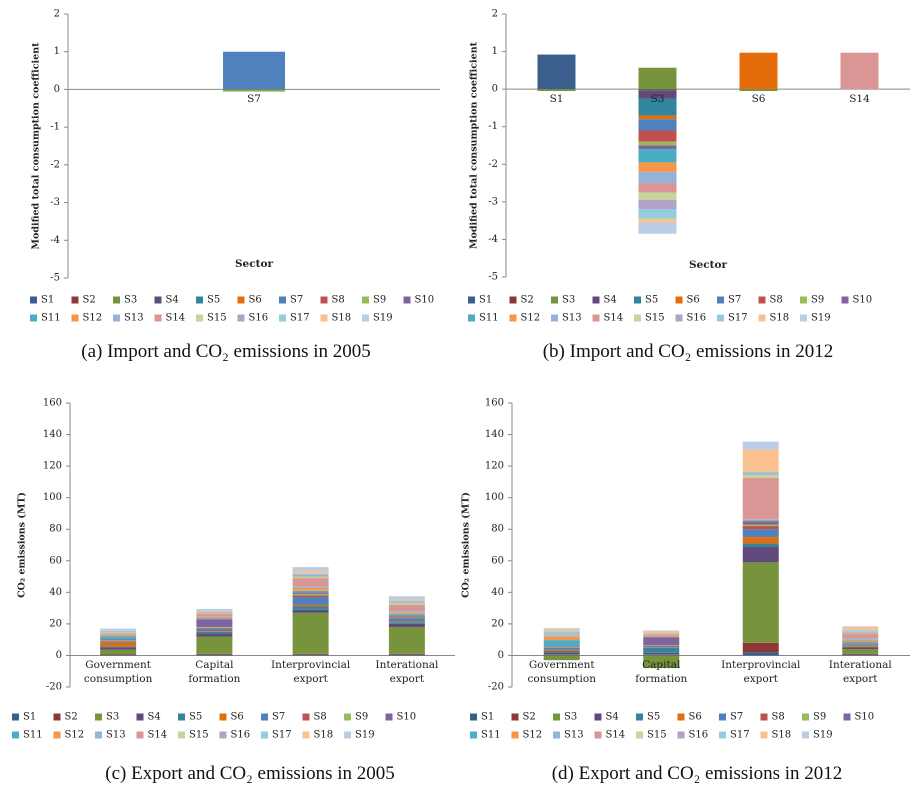 The width and height of the screenshot is (917, 801). Describe the element at coordinates (693, 300) in the screenshot. I see `legend-label: S6` at that location.